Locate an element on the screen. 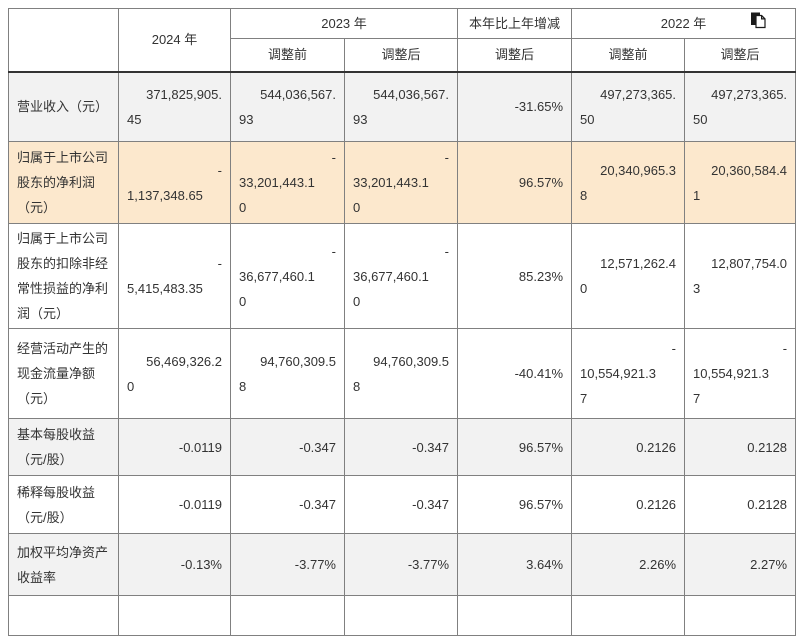  corner-cell is located at coordinates (63, 40).